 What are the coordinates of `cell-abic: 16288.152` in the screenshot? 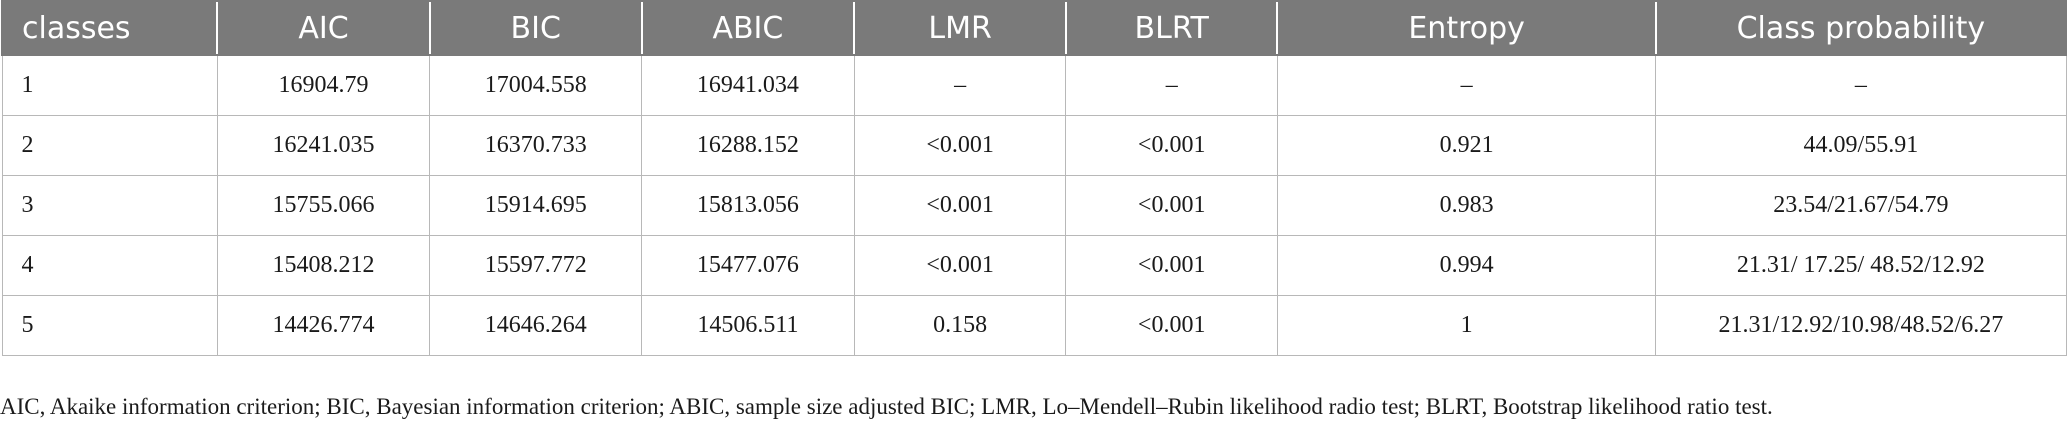 It's located at (748, 145).